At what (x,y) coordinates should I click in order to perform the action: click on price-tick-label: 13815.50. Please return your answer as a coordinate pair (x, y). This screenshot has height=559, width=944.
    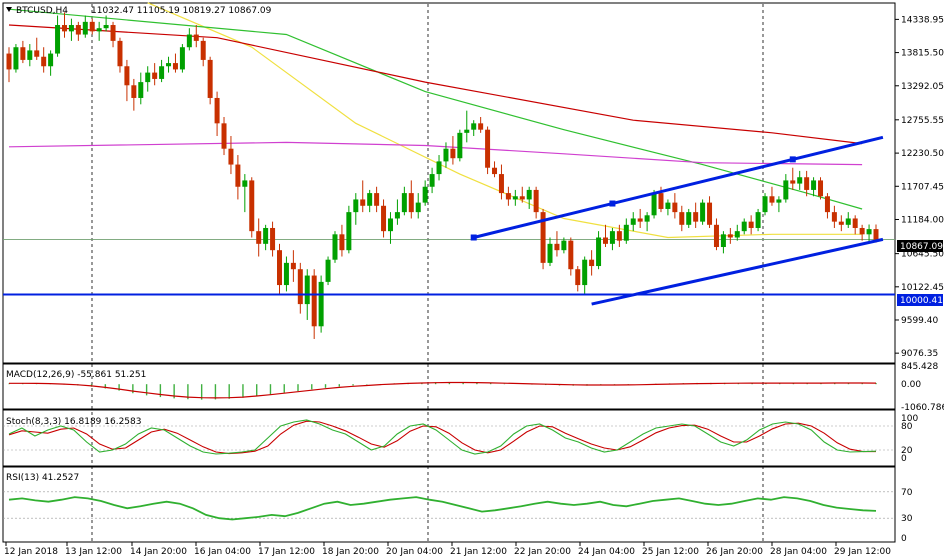
    Looking at the image, I should click on (922, 54).